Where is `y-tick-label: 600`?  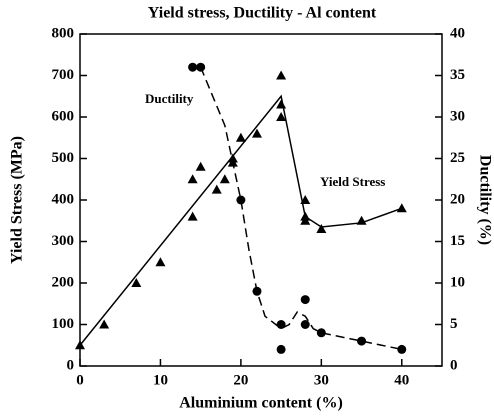 y-tick-label: 600 is located at coordinates (63, 116).